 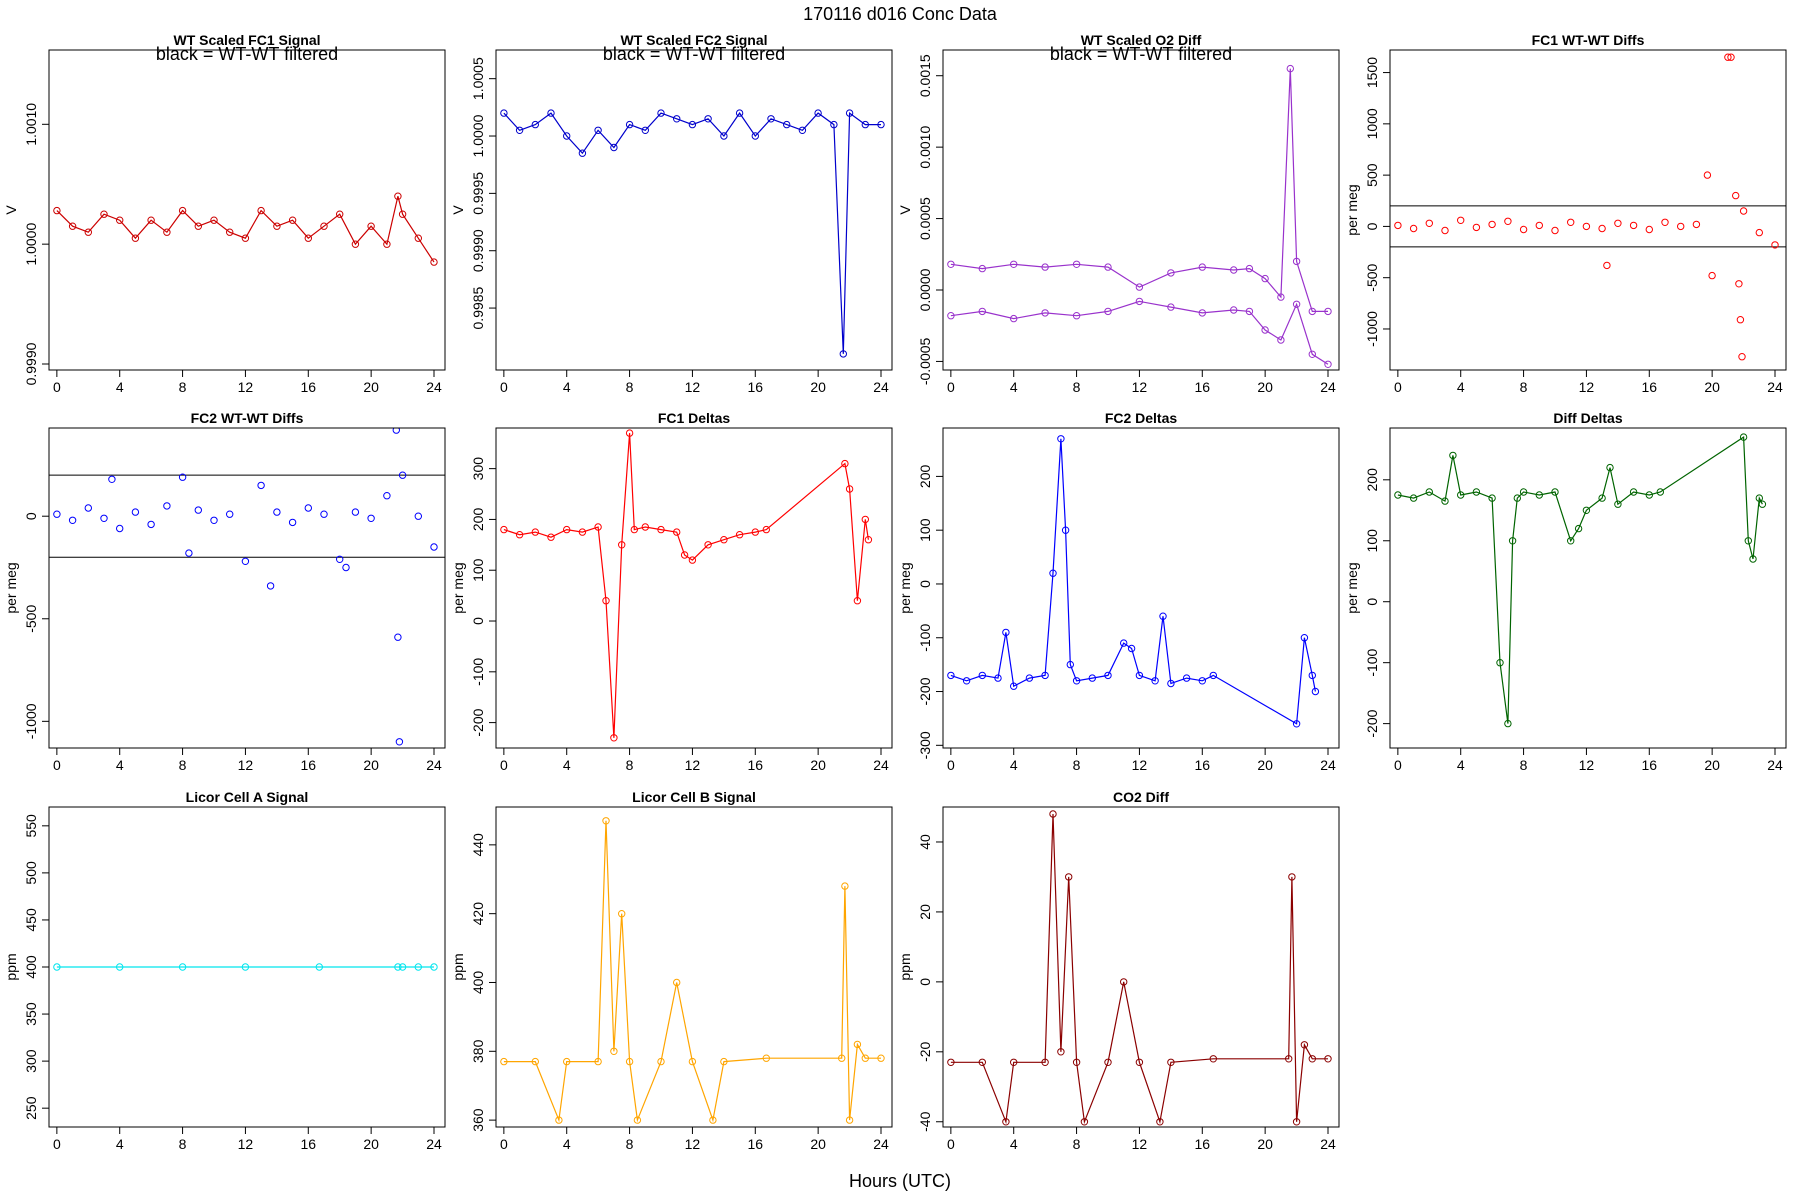 I want to click on series-deltas, so click(x=1580, y=580).